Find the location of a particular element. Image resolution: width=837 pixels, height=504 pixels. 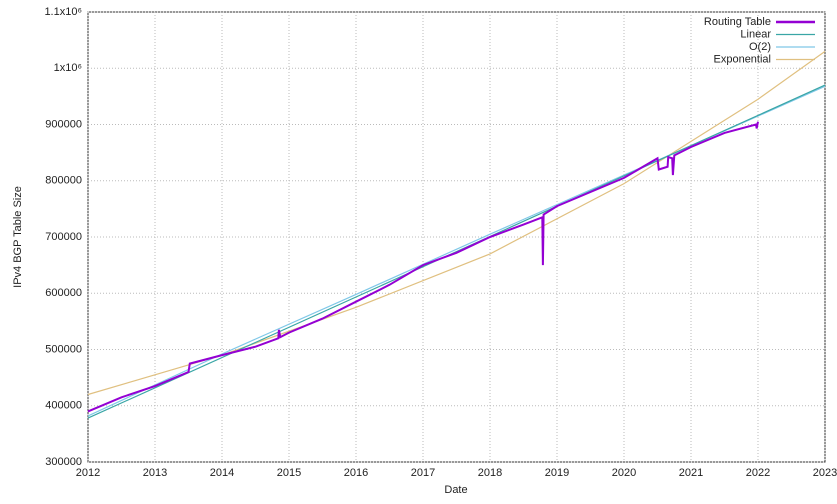

x-tick-label: 2015 is located at coordinates (289, 473).